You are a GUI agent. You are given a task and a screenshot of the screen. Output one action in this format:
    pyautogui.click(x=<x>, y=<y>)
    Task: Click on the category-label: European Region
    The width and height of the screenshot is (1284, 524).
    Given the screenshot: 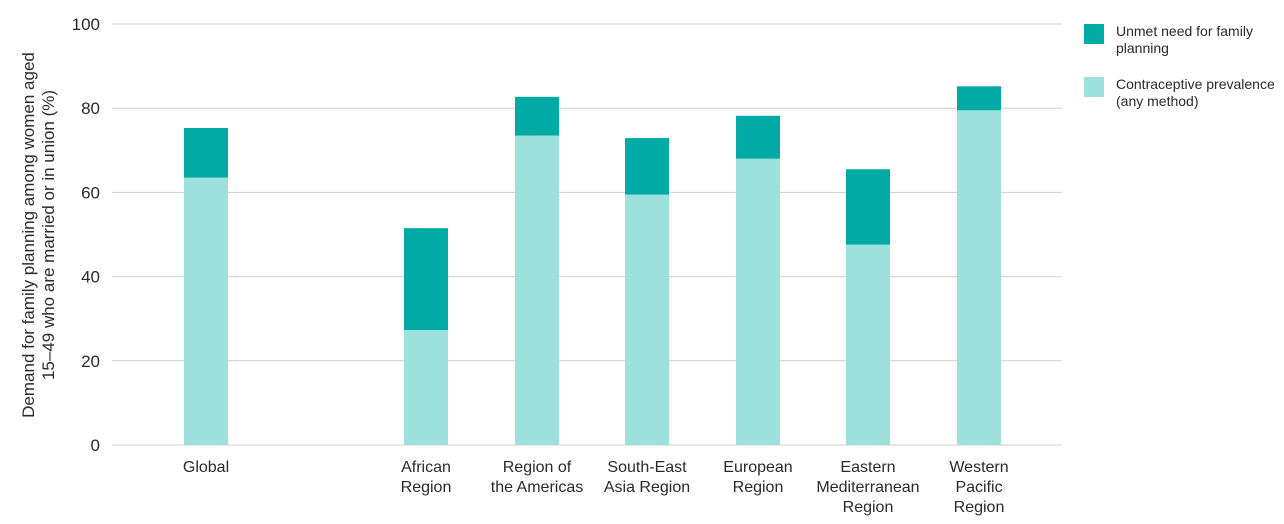 What is the action you would take?
    pyautogui.click(x=757, y=477)
    